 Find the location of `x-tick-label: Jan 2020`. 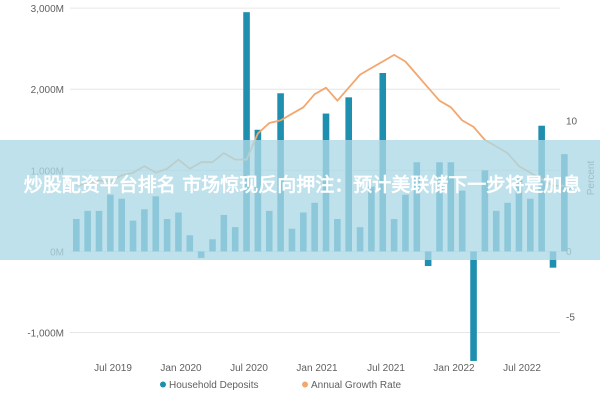

x-tick-label: Jan 2020 is located at coordinates (181, 368).